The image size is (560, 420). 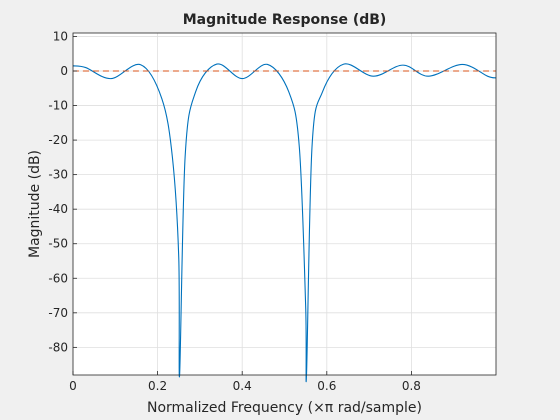 I want to click on y-tick-label: -20, so click(x=58, y=140).